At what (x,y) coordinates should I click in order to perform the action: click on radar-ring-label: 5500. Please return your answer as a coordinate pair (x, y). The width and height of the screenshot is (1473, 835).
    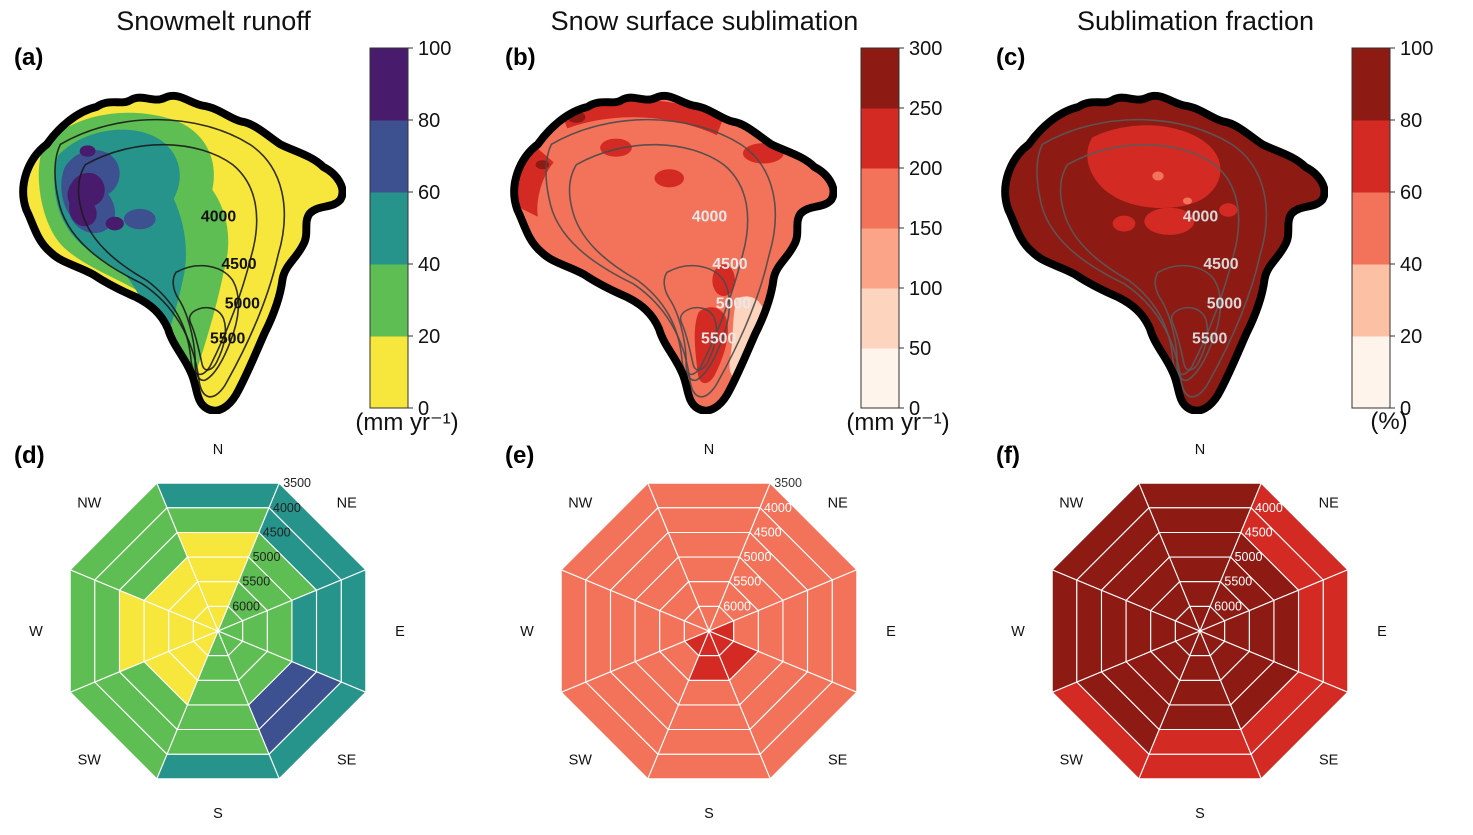
    Looking at the image, I should click on (256, 582).